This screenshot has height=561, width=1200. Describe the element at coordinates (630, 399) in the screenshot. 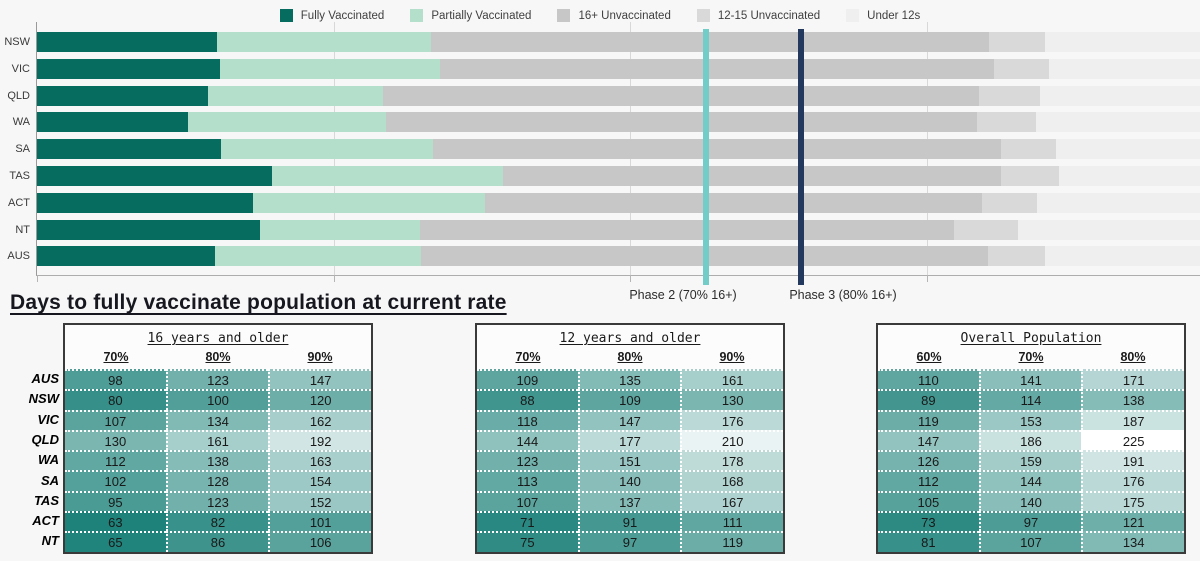

I see `table-row-nsw: 88 109 130` at that location.